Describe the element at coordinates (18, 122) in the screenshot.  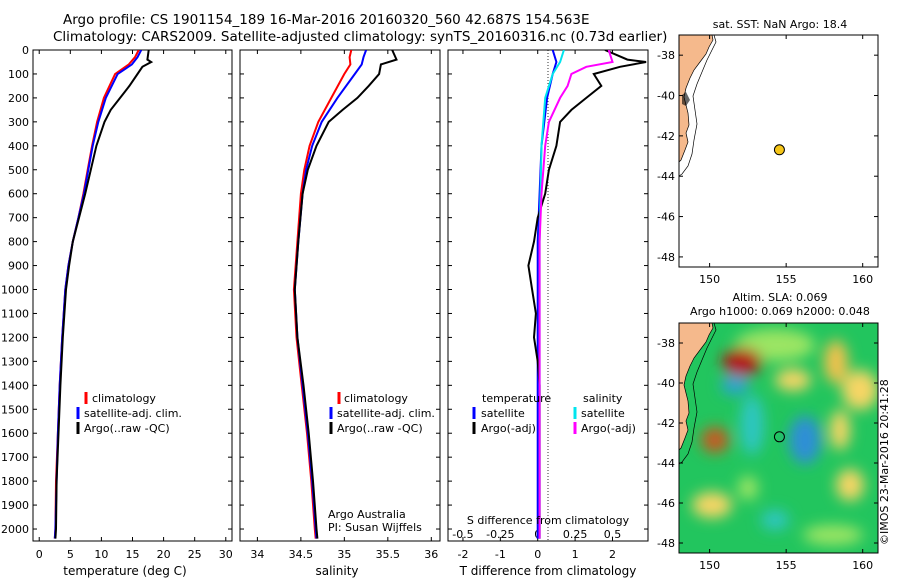
I see `y-tick-label: 300` at that location.